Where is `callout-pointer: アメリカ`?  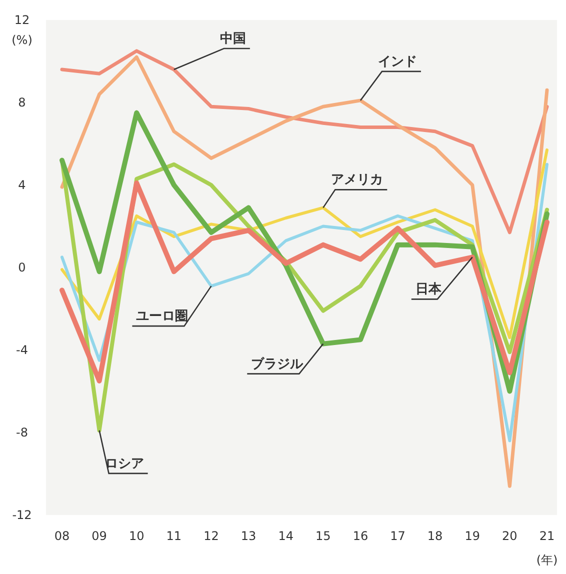 callout-pointer: アメリカ is located at coordinates (355, 190).